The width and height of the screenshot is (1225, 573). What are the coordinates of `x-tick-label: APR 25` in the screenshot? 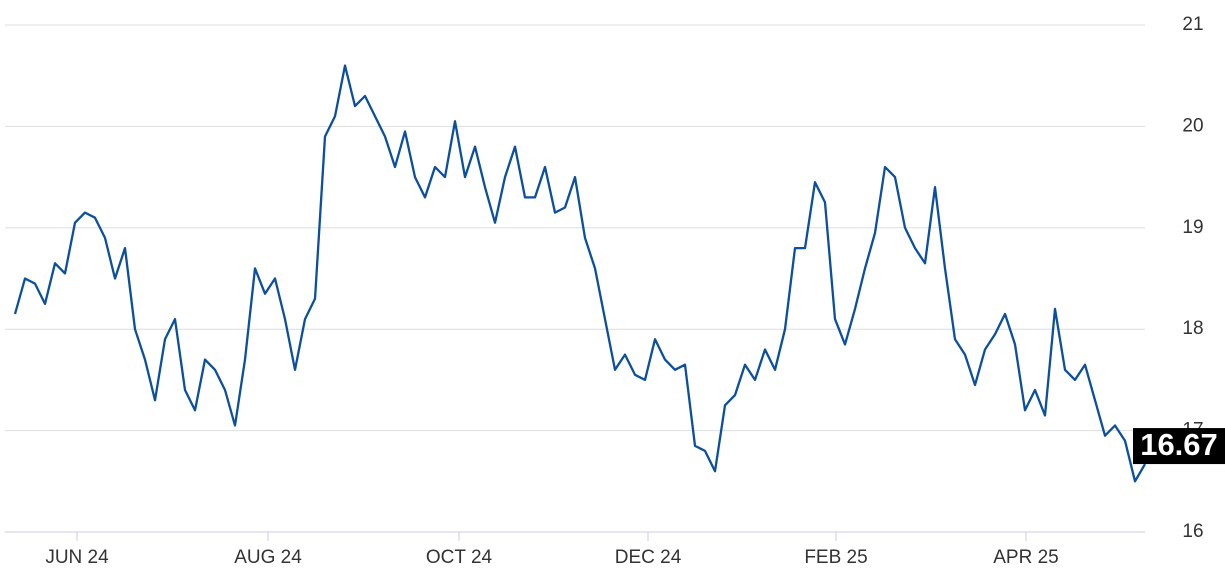 It's located at (1025, 557).